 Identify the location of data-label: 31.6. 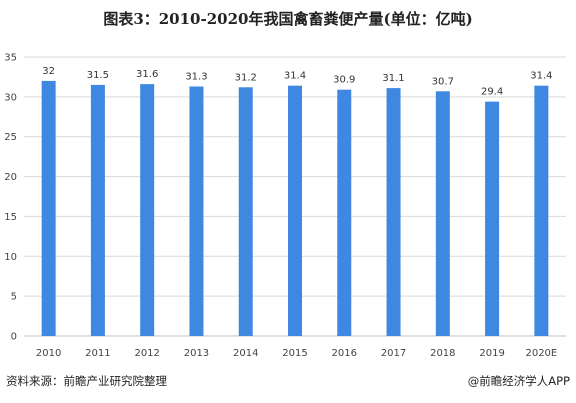
(147, 74).